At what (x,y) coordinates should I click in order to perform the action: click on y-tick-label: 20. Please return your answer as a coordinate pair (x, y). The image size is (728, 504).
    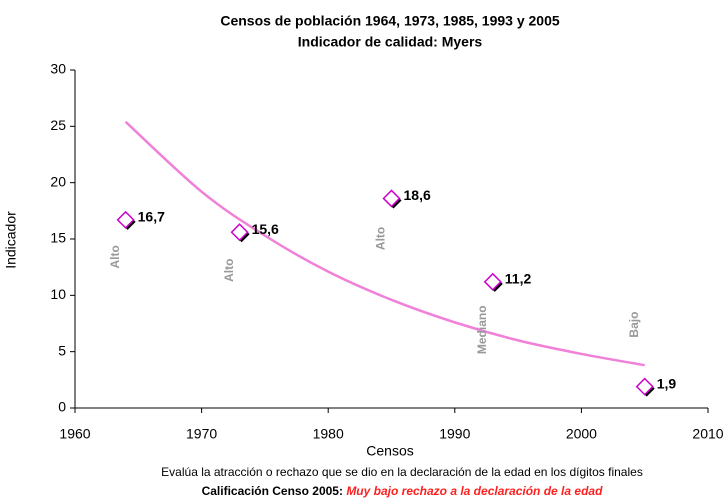
    Looking at the image, I should click on (58, 181).